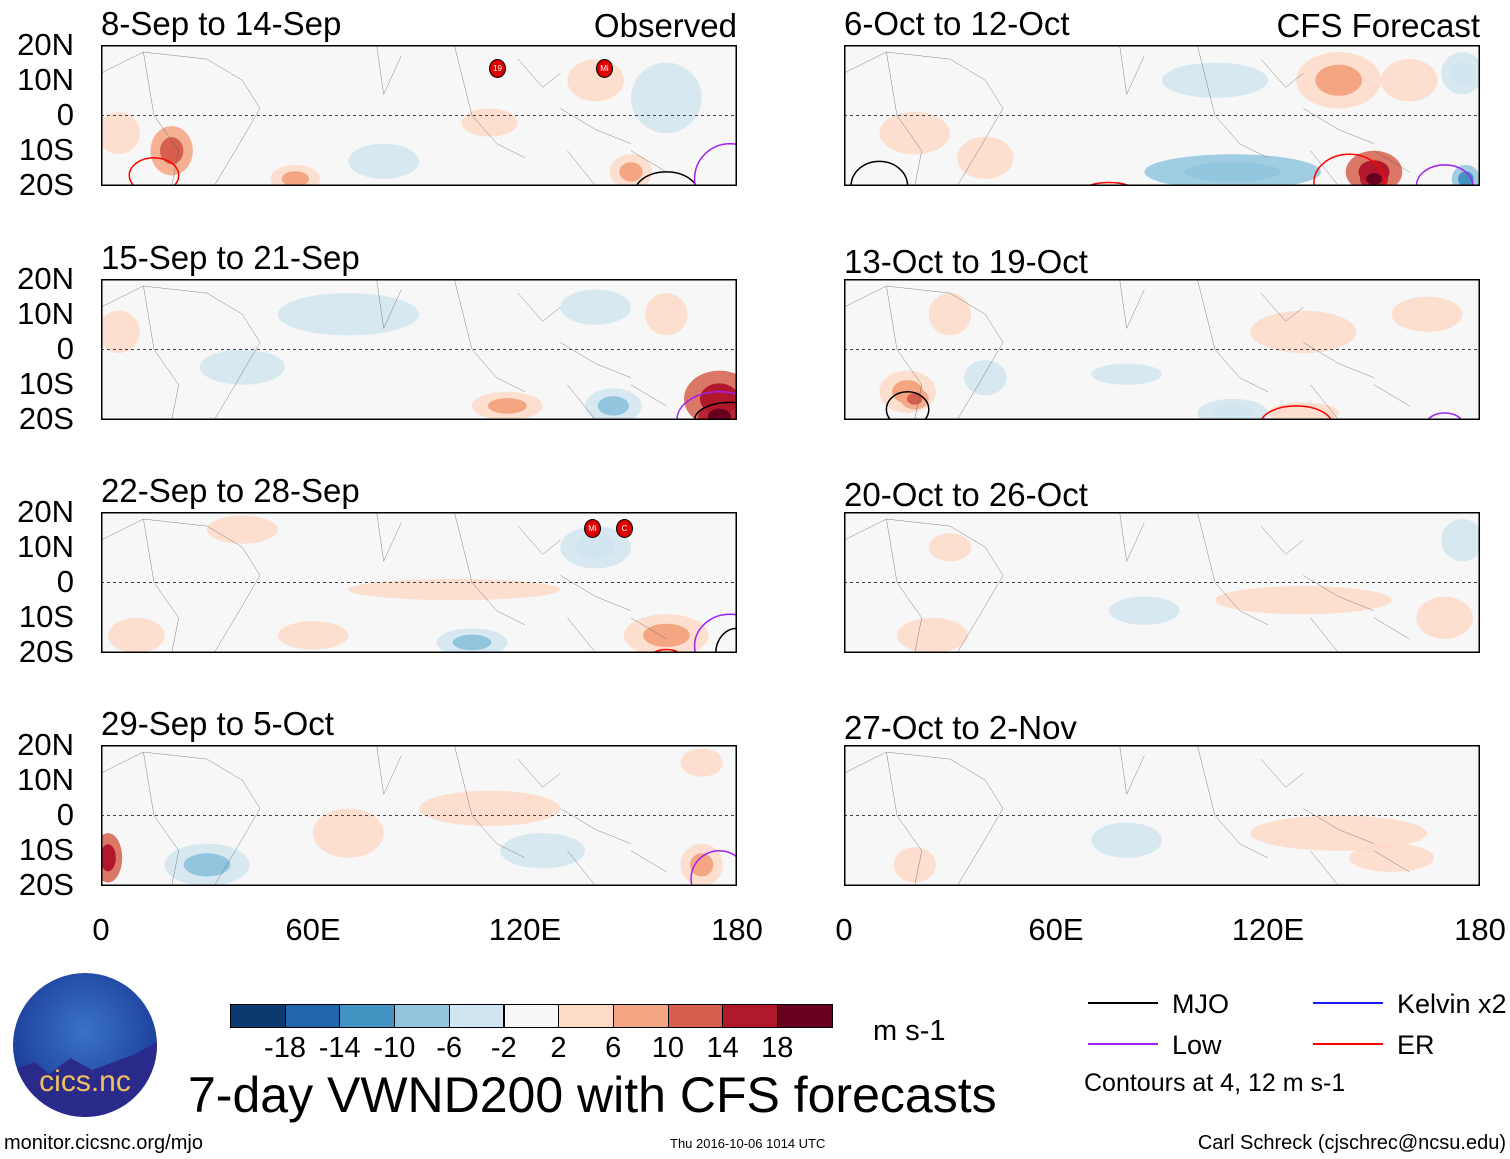 The image size is (1510, 1159). I want to click on cicsnc-logo: cics.nc, so click(85, 1045).